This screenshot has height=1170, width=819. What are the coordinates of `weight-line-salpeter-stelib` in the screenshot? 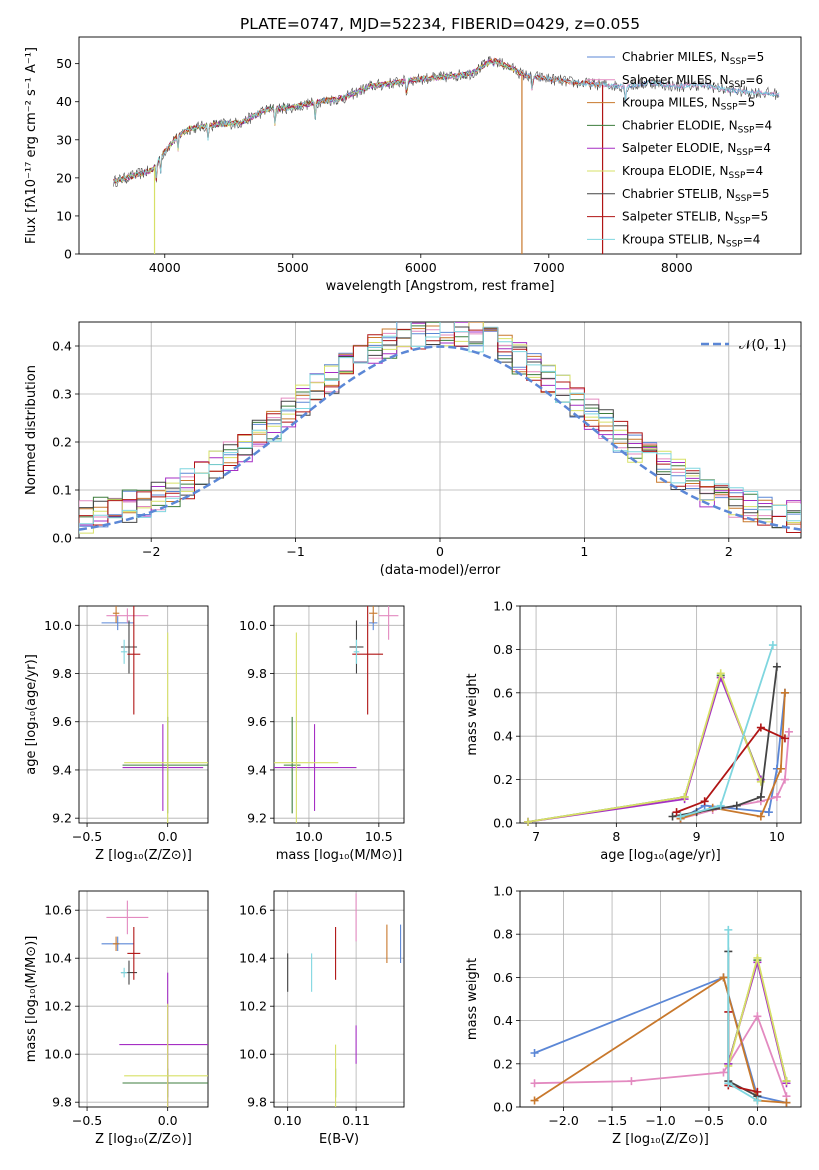 It's located at (731, 769).